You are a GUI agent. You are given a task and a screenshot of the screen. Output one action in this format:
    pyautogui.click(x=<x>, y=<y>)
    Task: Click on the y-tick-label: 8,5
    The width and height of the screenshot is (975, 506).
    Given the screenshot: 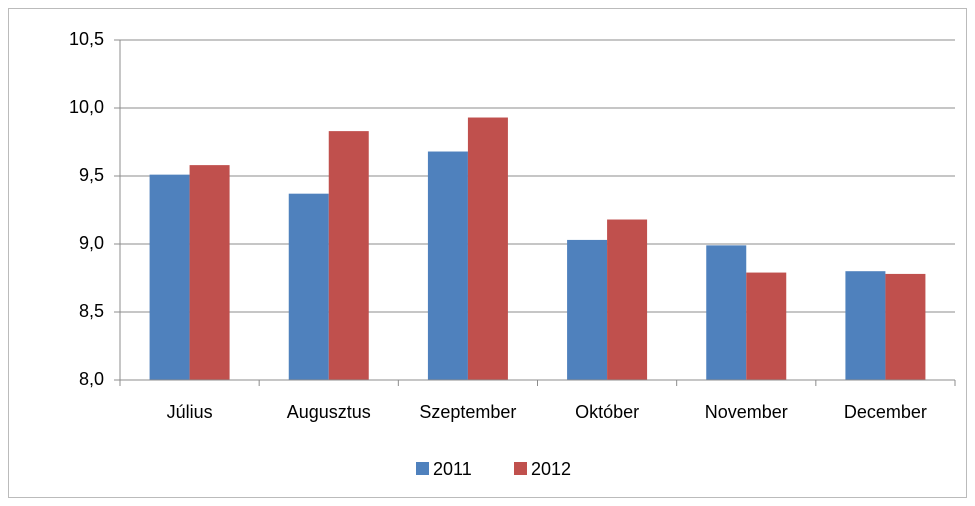 What is the action you would take?
    pyautogui.click(x=91, y=311)
    